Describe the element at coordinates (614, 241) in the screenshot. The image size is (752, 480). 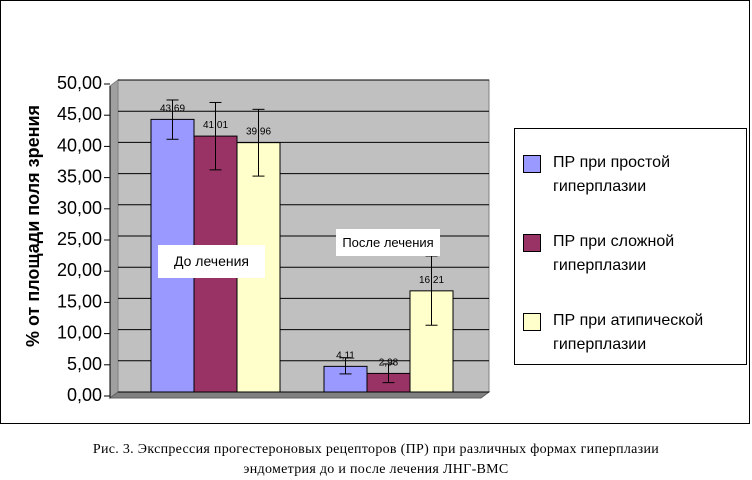
I see `legend-label-line1: ПР при сложной` at that location.